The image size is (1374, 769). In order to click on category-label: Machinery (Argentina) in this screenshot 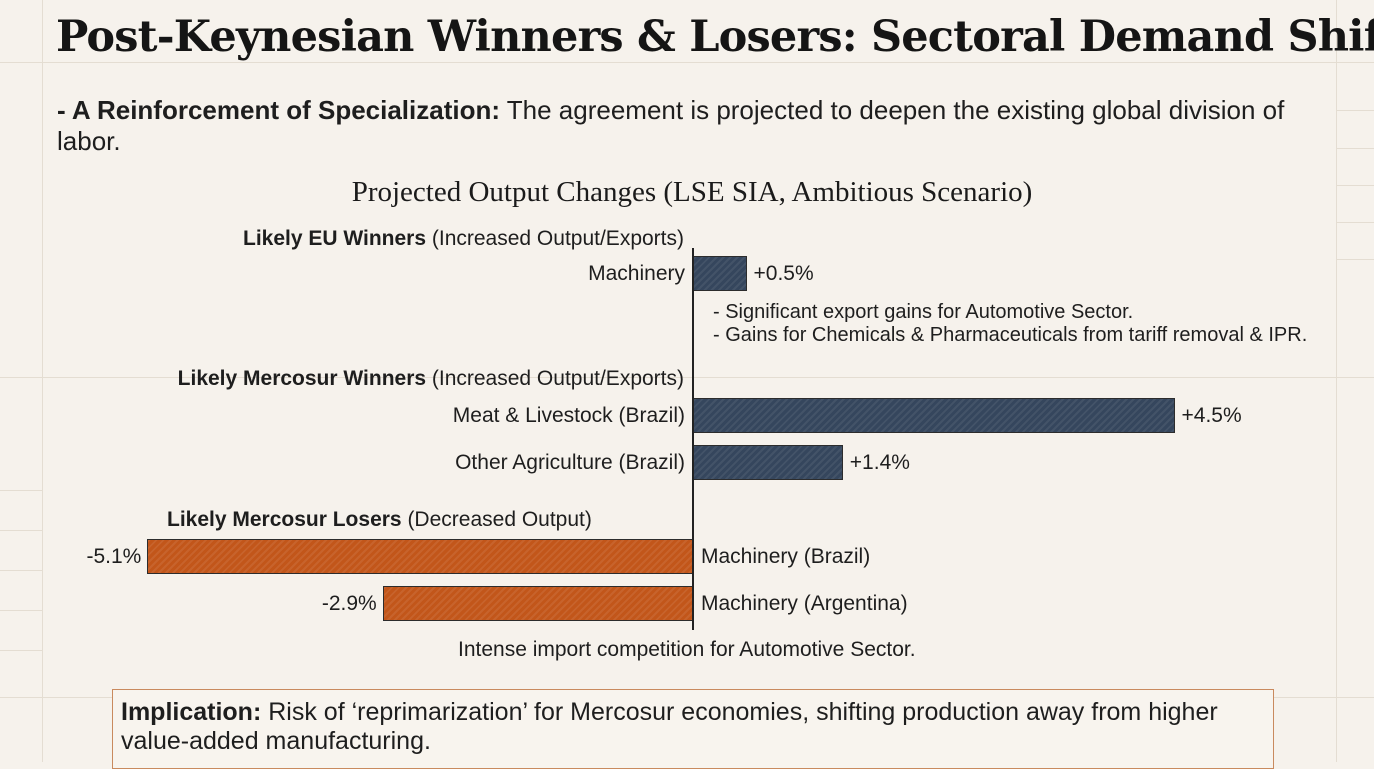, I will do `click(804, 603)`.